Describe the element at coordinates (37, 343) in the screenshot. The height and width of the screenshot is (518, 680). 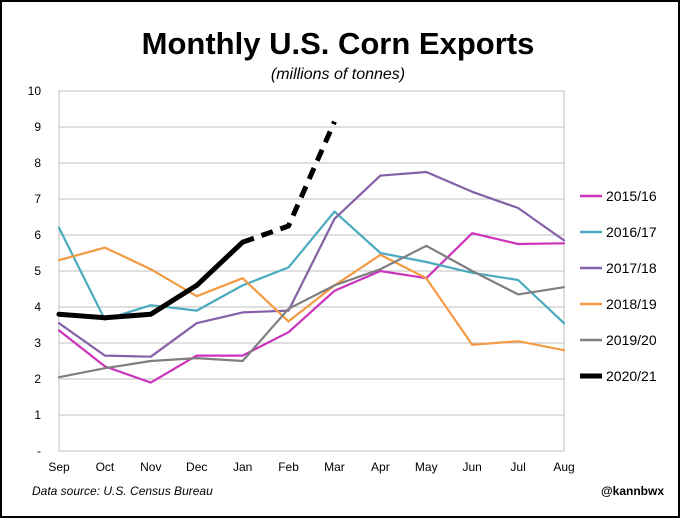
I see `y-tick-label: 3` at that location.